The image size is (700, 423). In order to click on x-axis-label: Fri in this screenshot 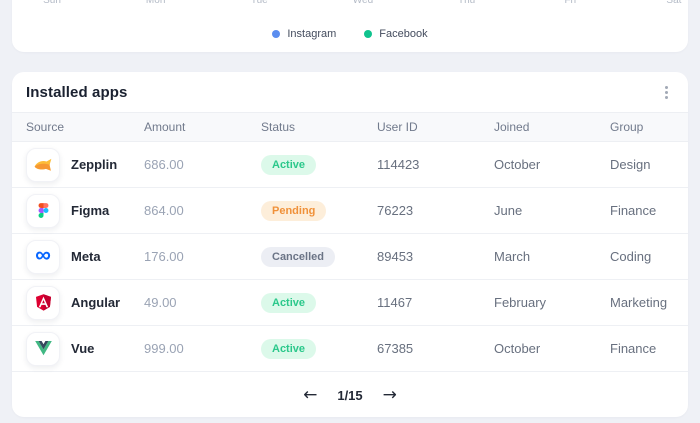, I will do `click(570, 3)`.